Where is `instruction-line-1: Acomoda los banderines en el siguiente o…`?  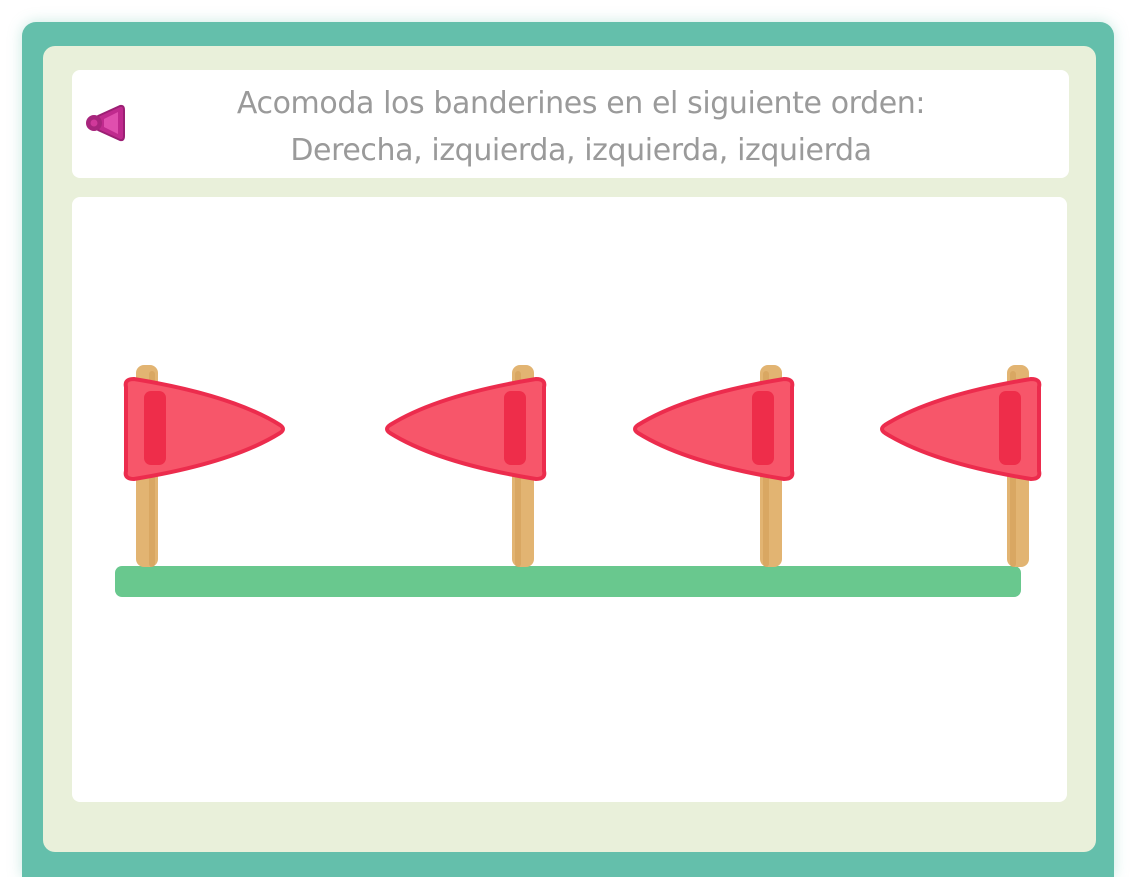 instruction-line-1: Acomoda los banderines en el siguiente o… is located at coordinates (581, 103).